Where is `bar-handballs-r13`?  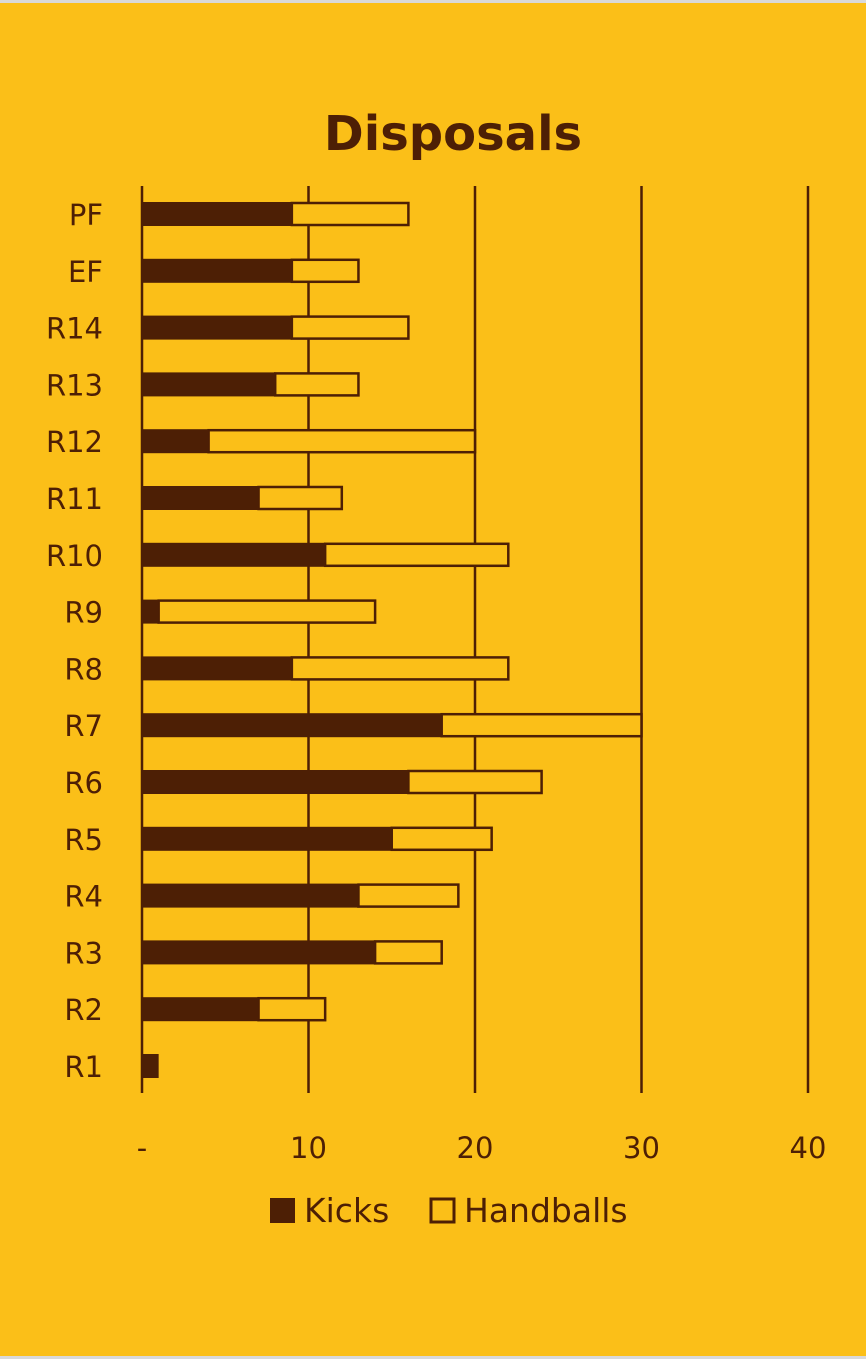 bar-handballs-r13 is located at coordinates (316, 384).